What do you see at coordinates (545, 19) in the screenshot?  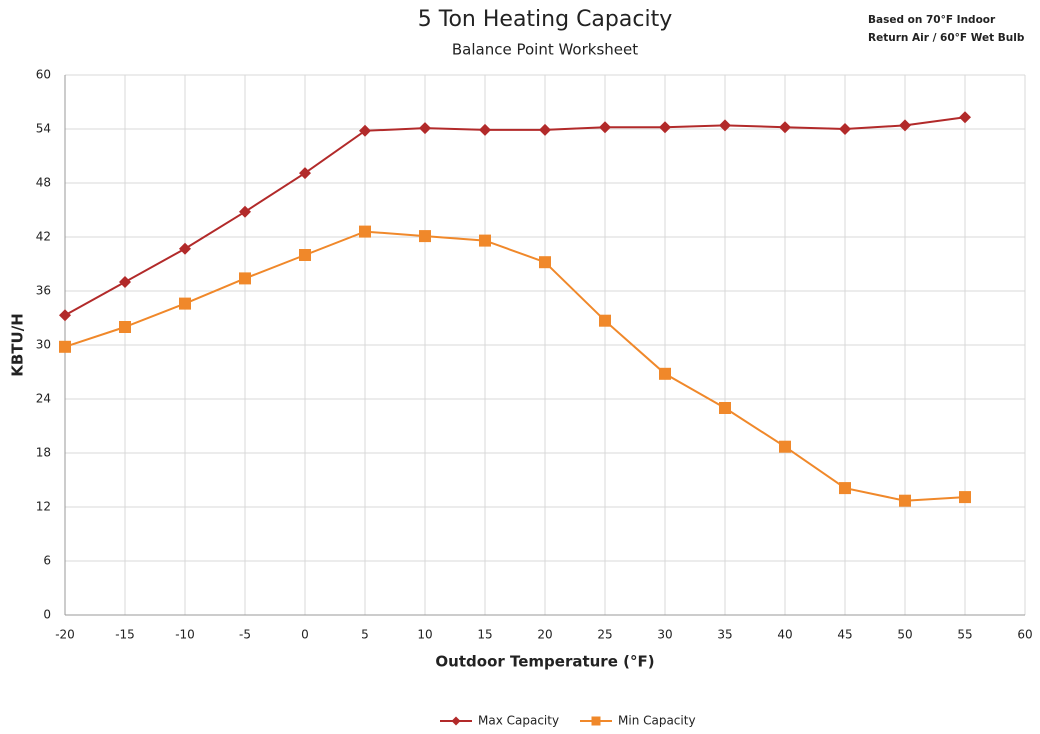 I see `chart-title: 5 Ton Heating Capacity` at bounding box center [545, 19].